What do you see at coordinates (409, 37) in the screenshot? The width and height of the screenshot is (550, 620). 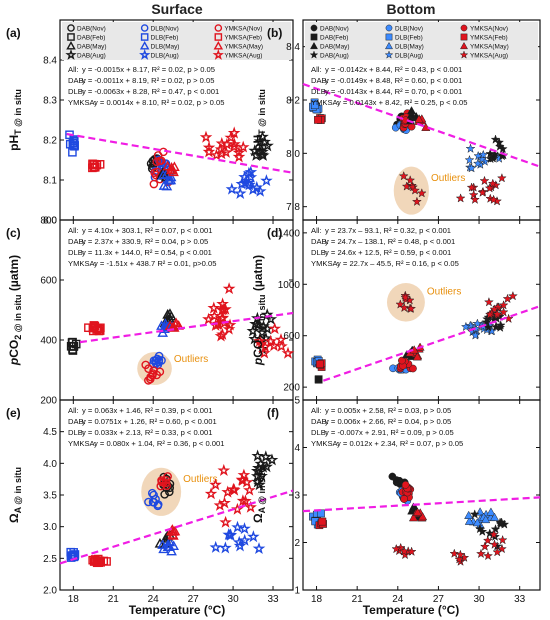 I see `legend-label: DLB(Feb)` at bounding box center [409, 37].